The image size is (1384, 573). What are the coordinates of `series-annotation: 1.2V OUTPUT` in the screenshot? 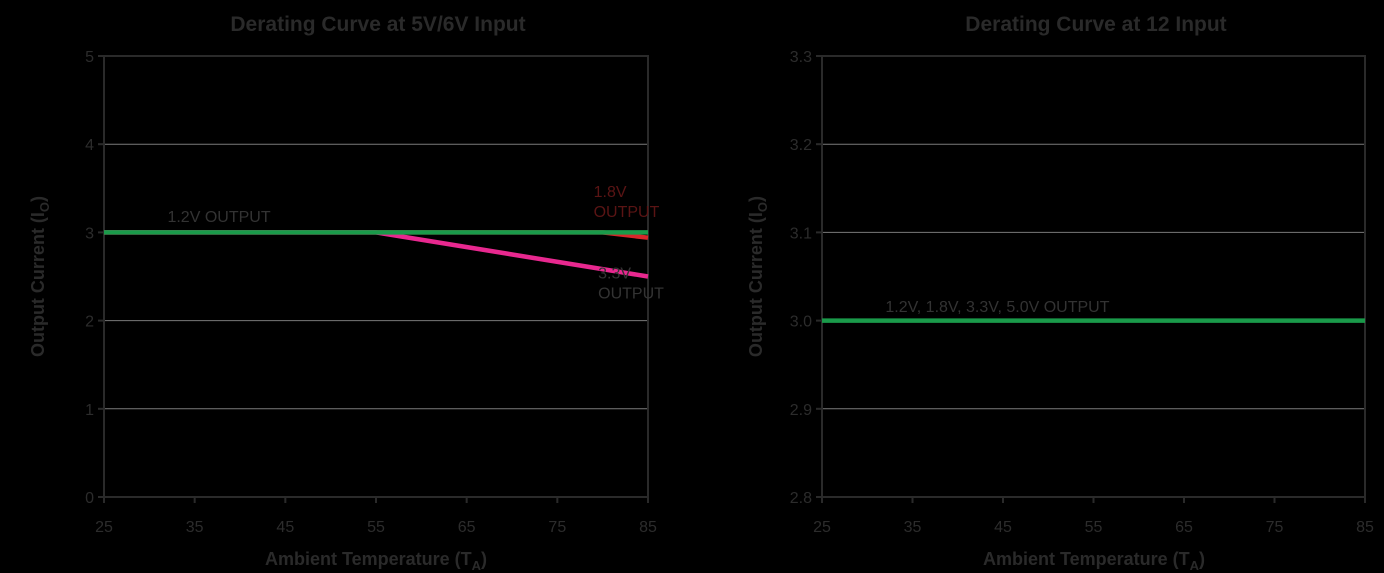 It's located at (218, 217).